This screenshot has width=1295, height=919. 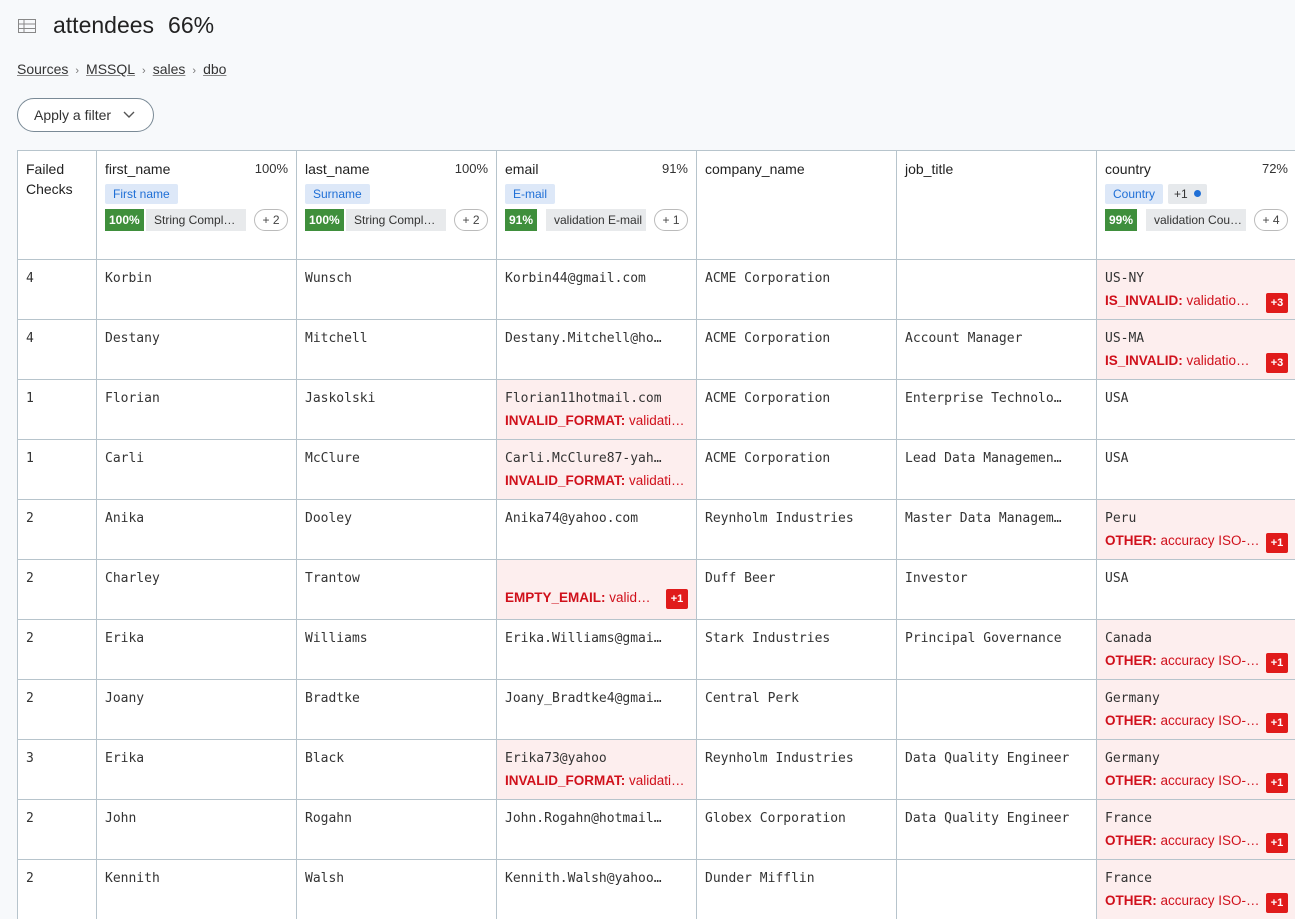 What do you see at coordinates (596, 289) in the screenshot?
I see `table-cell: Korbin44@gmail.com` at bounding box center [596, 289].